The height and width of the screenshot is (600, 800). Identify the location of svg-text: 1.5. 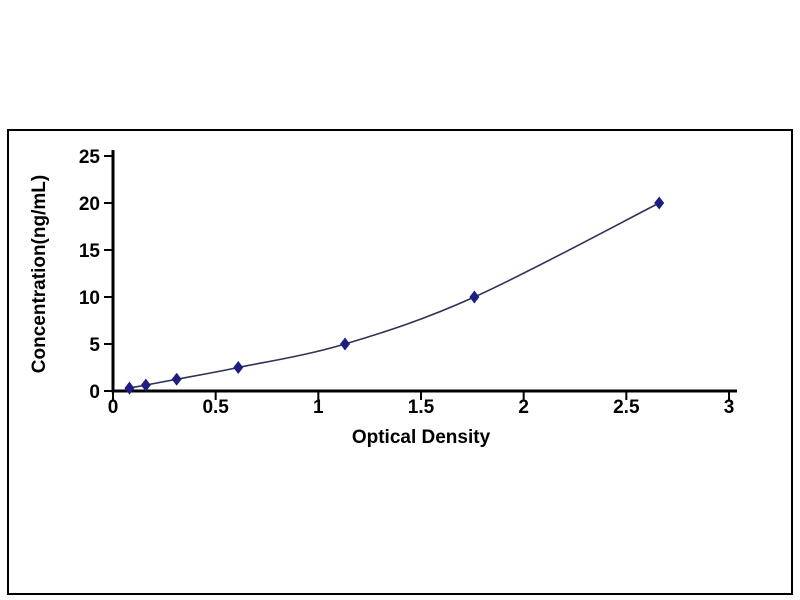
(421, 407).